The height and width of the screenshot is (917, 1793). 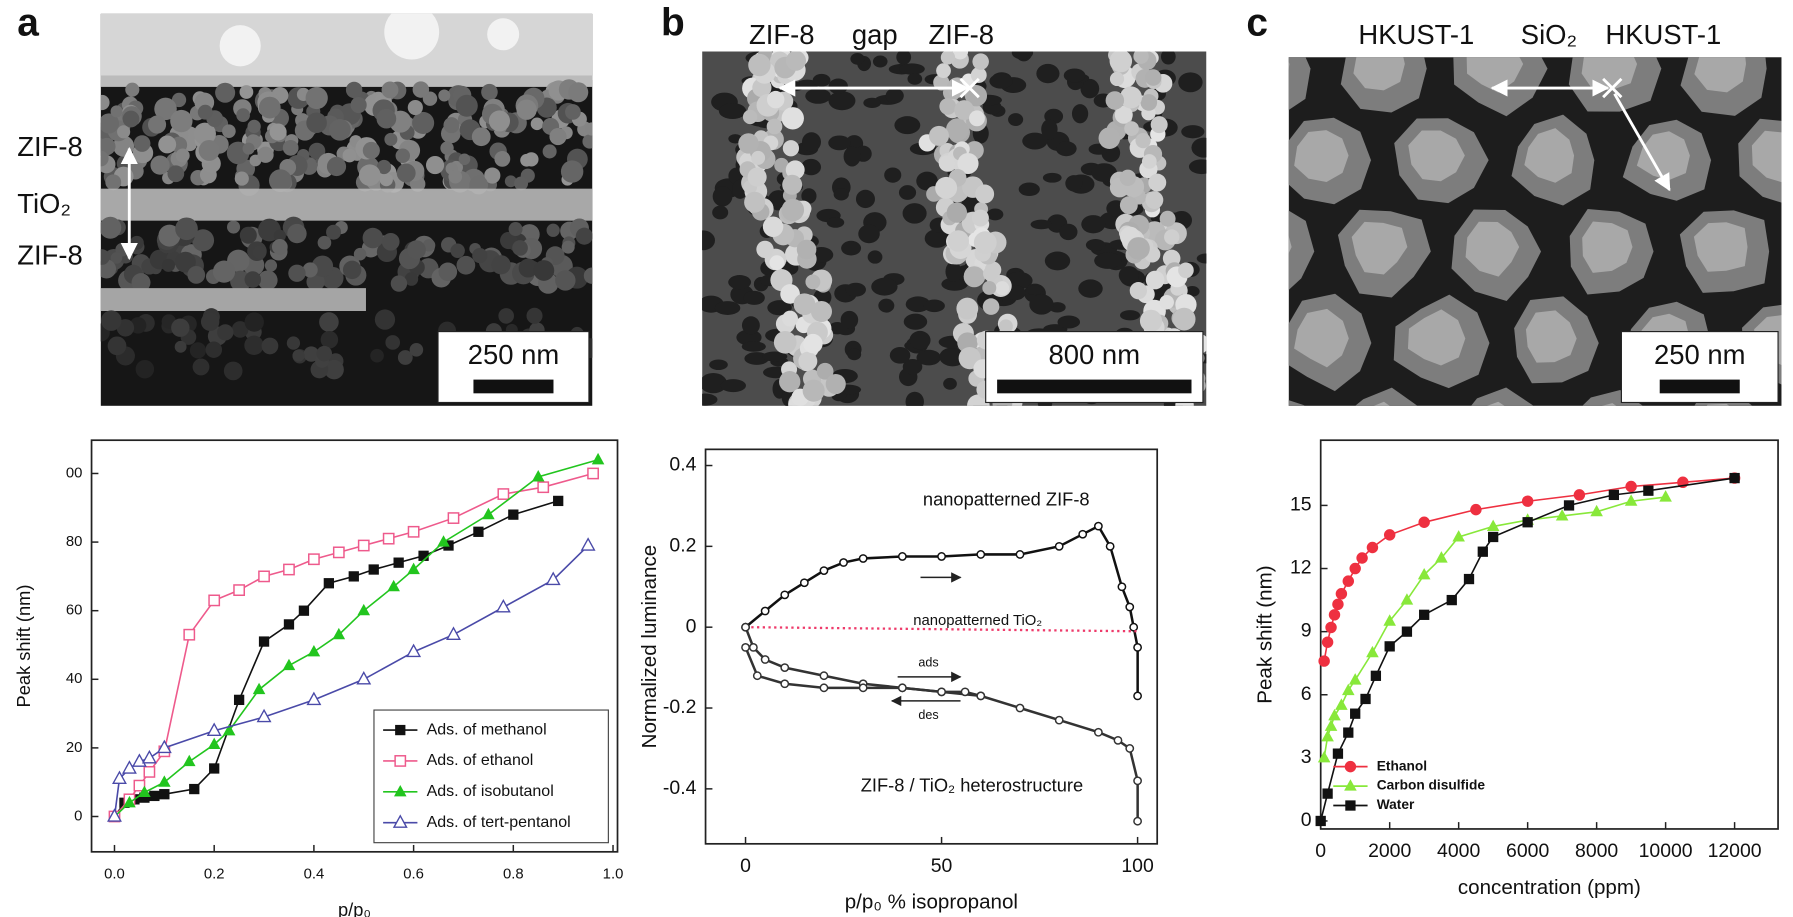 I want to click on x-tick-label: 0, so click(x=745, y=866).